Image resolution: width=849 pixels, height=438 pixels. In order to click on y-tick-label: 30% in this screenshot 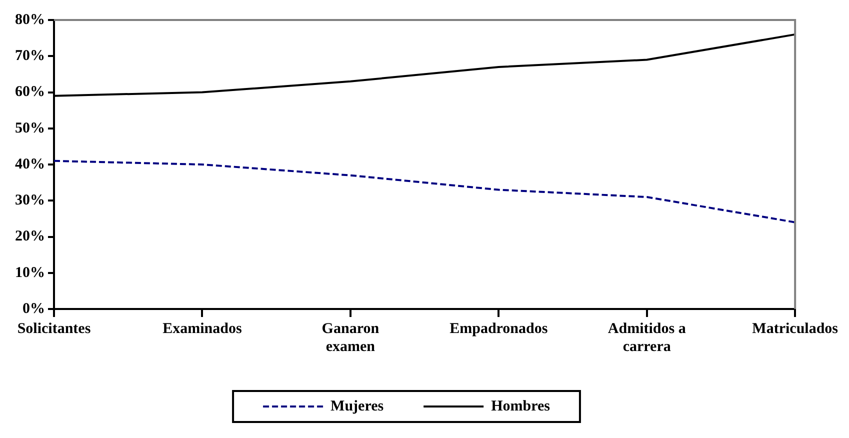, I will do `click(30, 200)`.